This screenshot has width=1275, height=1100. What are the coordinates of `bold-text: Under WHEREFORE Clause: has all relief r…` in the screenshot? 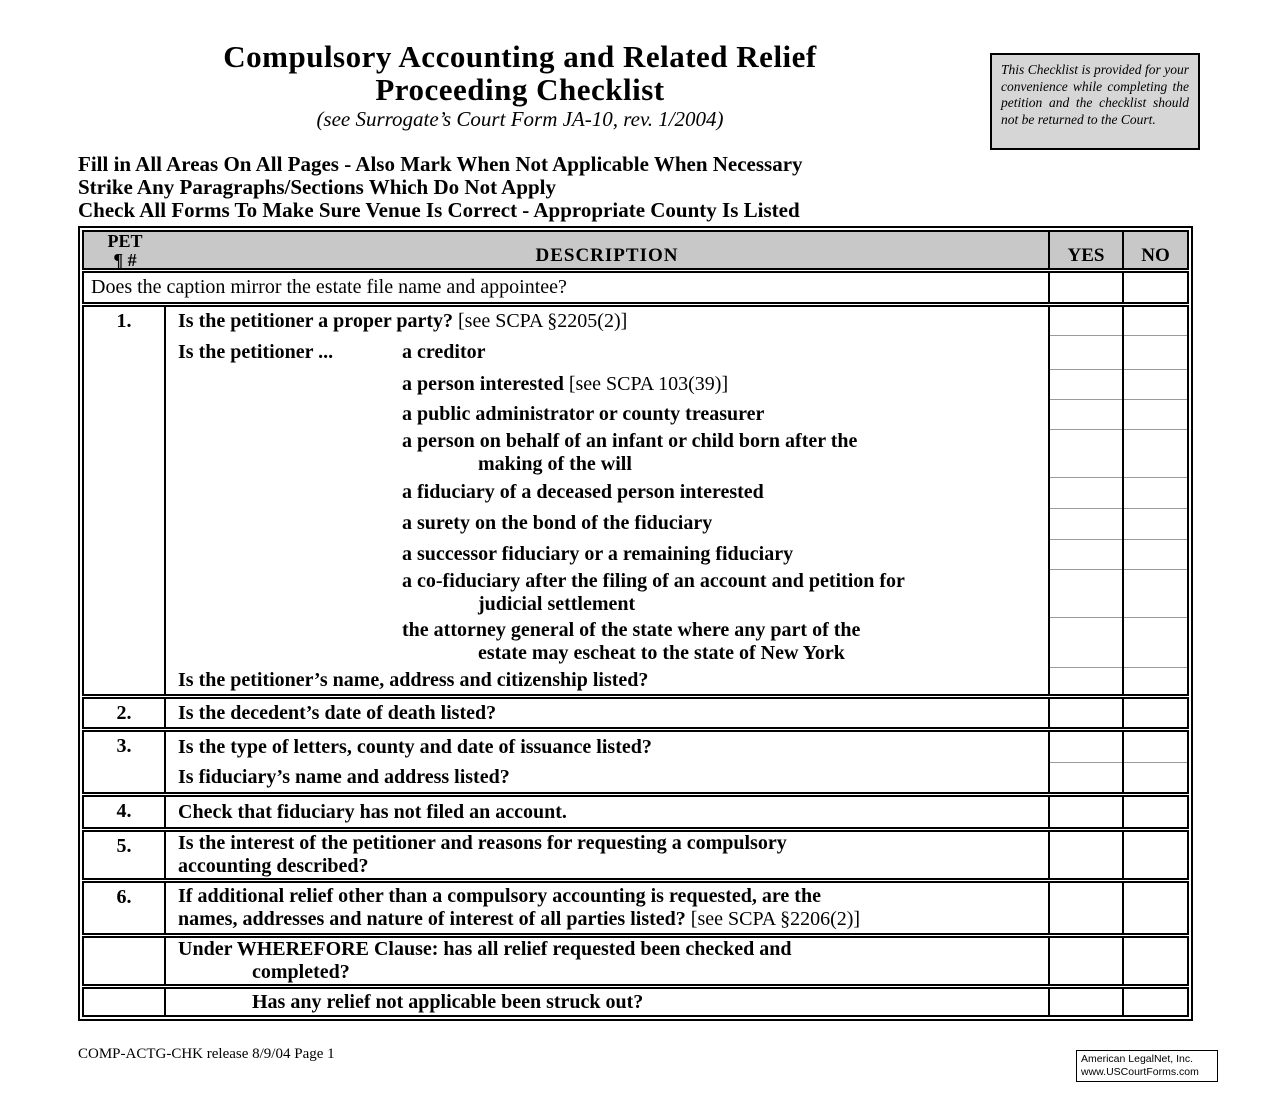 It's located at (485, 949).